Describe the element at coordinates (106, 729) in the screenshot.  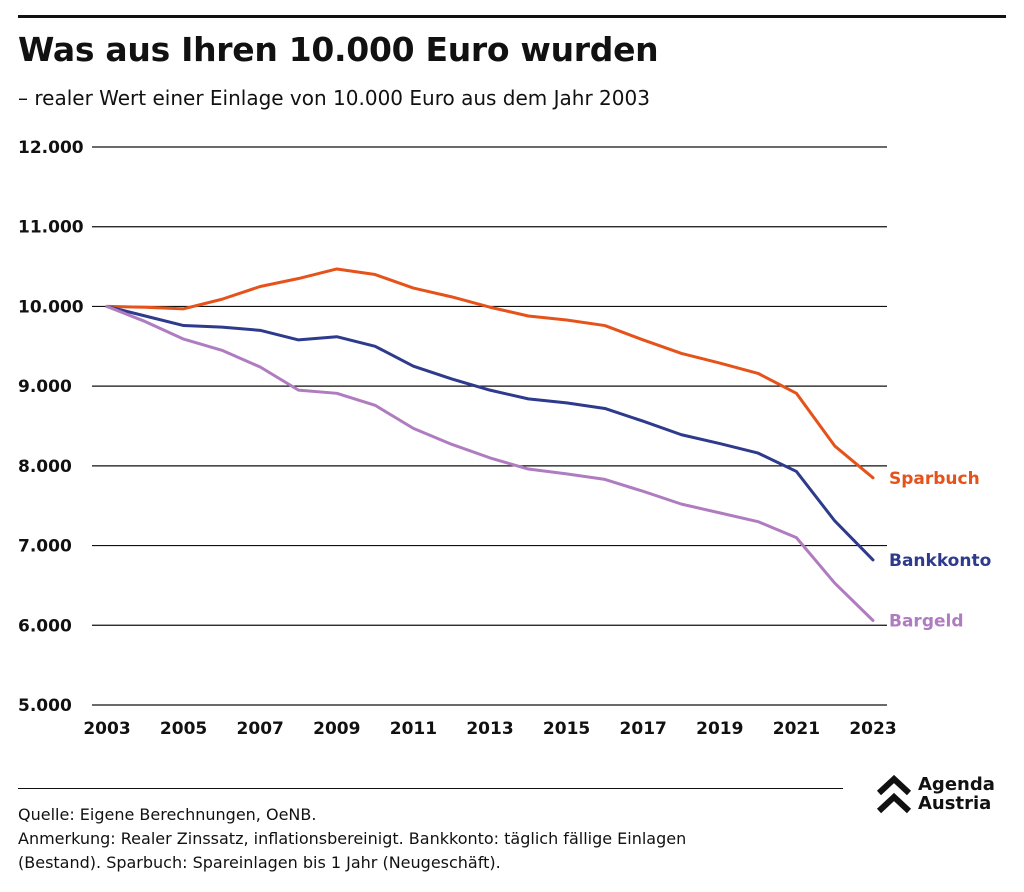
I see `x-tick-label: 2003` at that location.